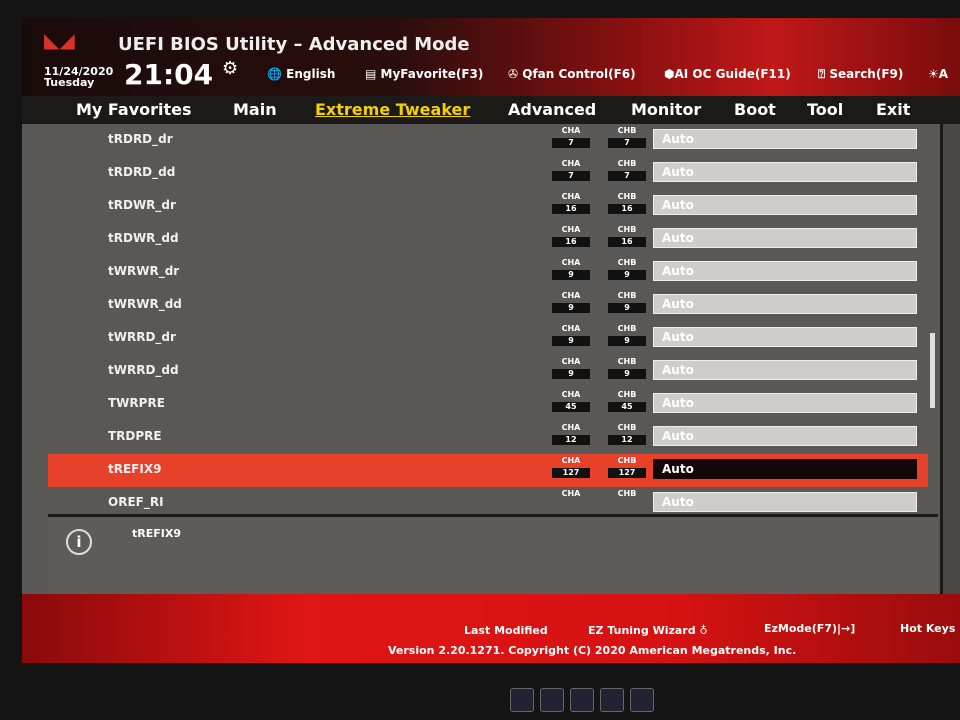 This screenshot has width=960, height=720. I want to click on setting-label: tRDWR_dd, so click(143, 238).